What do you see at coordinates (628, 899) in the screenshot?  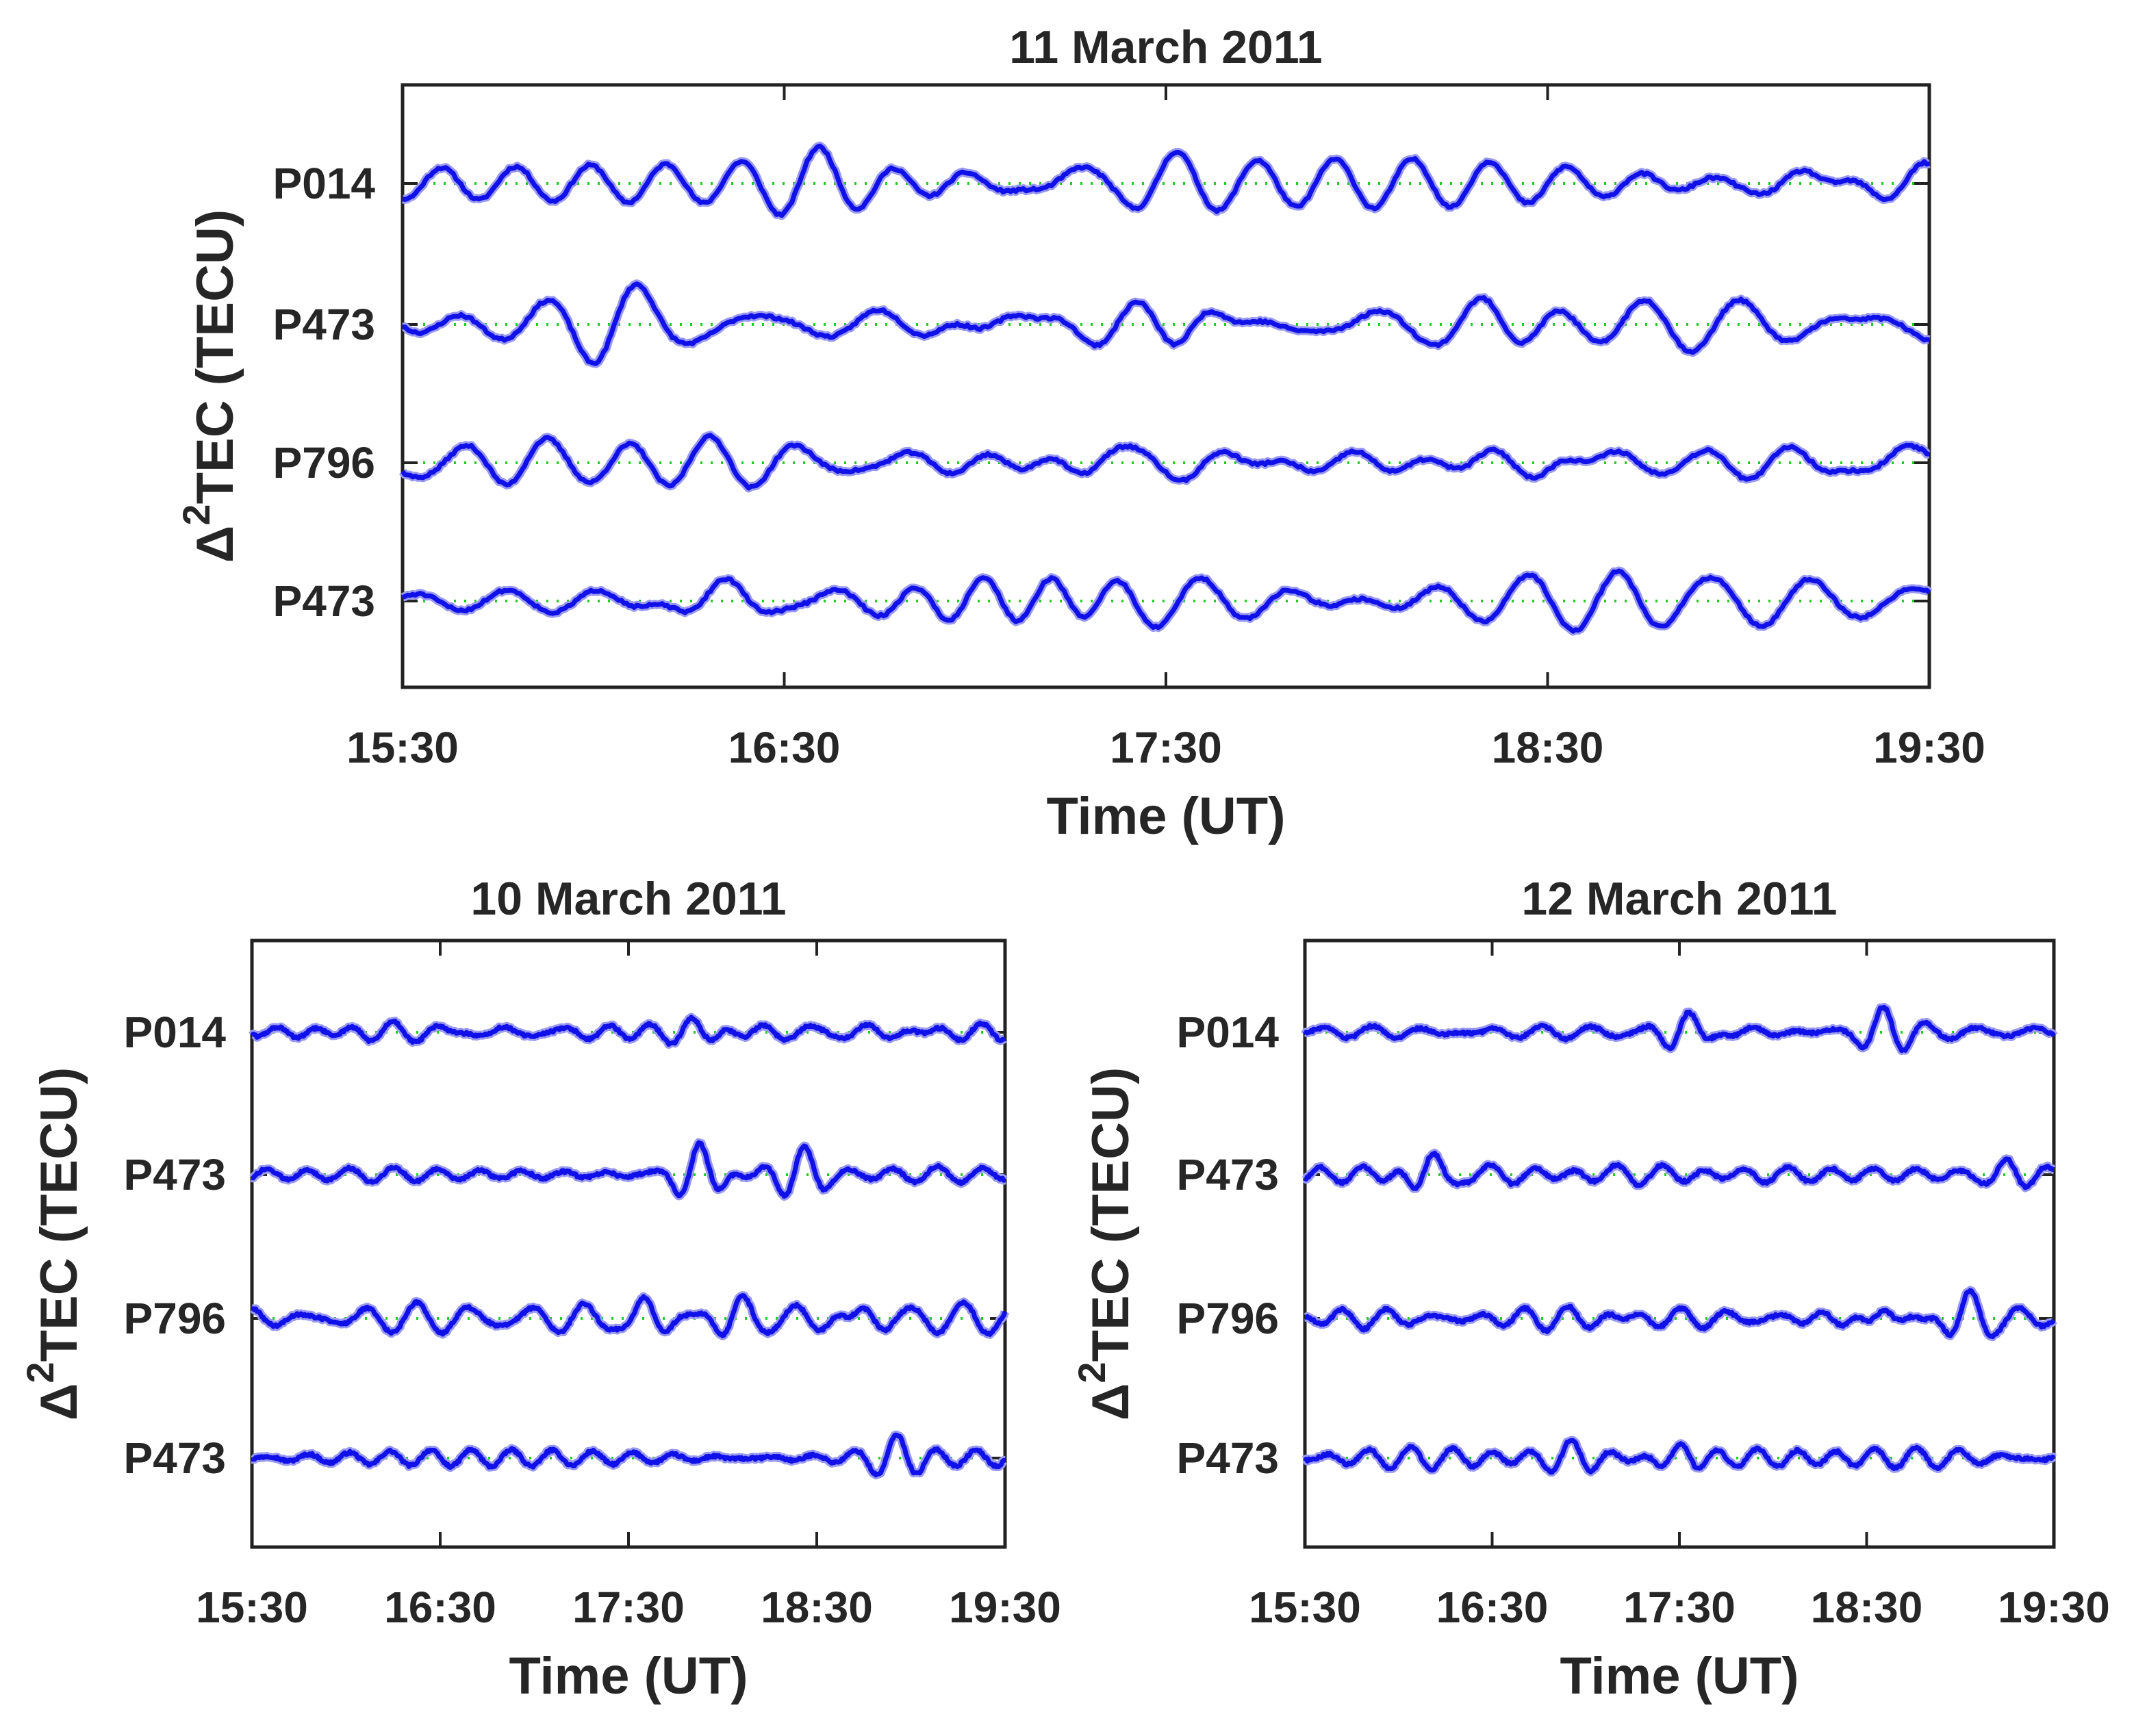 I see `panel-title: 10 March 2011` at bounding box center [628, 899].